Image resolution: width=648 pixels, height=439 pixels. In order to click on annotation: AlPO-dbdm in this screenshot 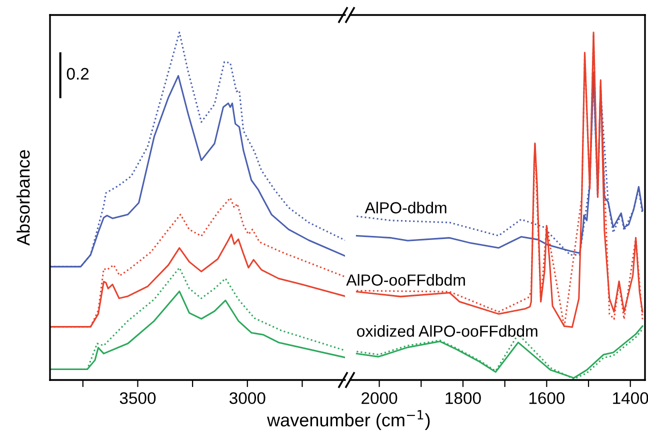, I will do `click(405, 208)`.